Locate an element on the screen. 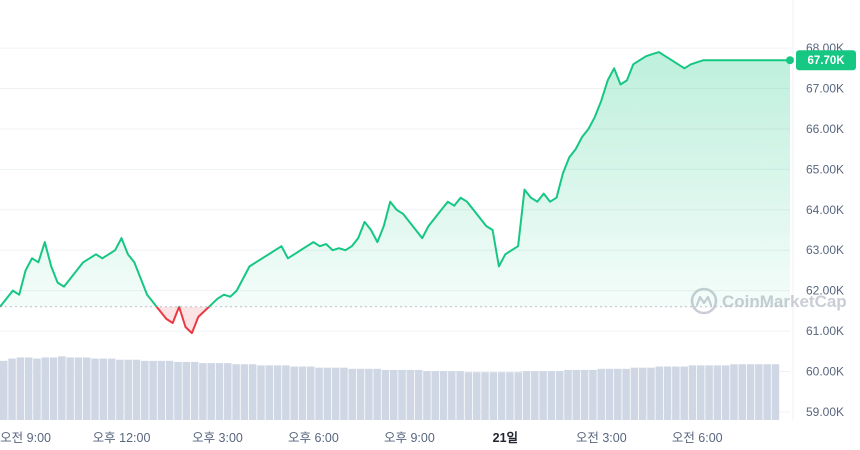 This screenshot has height=450, width=860. y-tick-label: 60.00K is located at coordinates (825, 371).